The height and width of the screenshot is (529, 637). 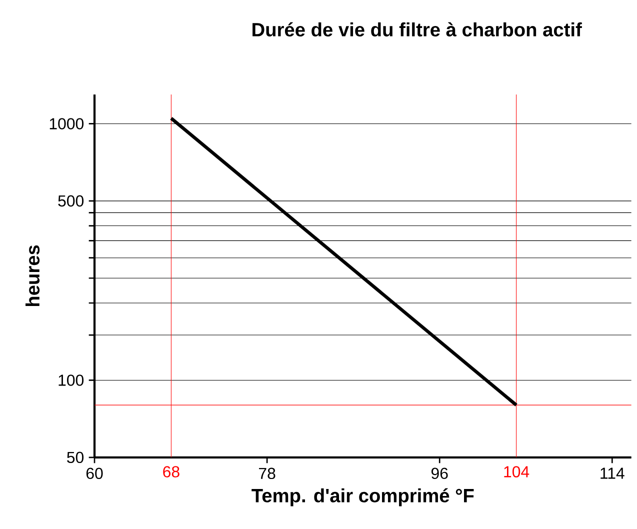 I want to click on y-tick-label: 100, so click(x=71, y=380).